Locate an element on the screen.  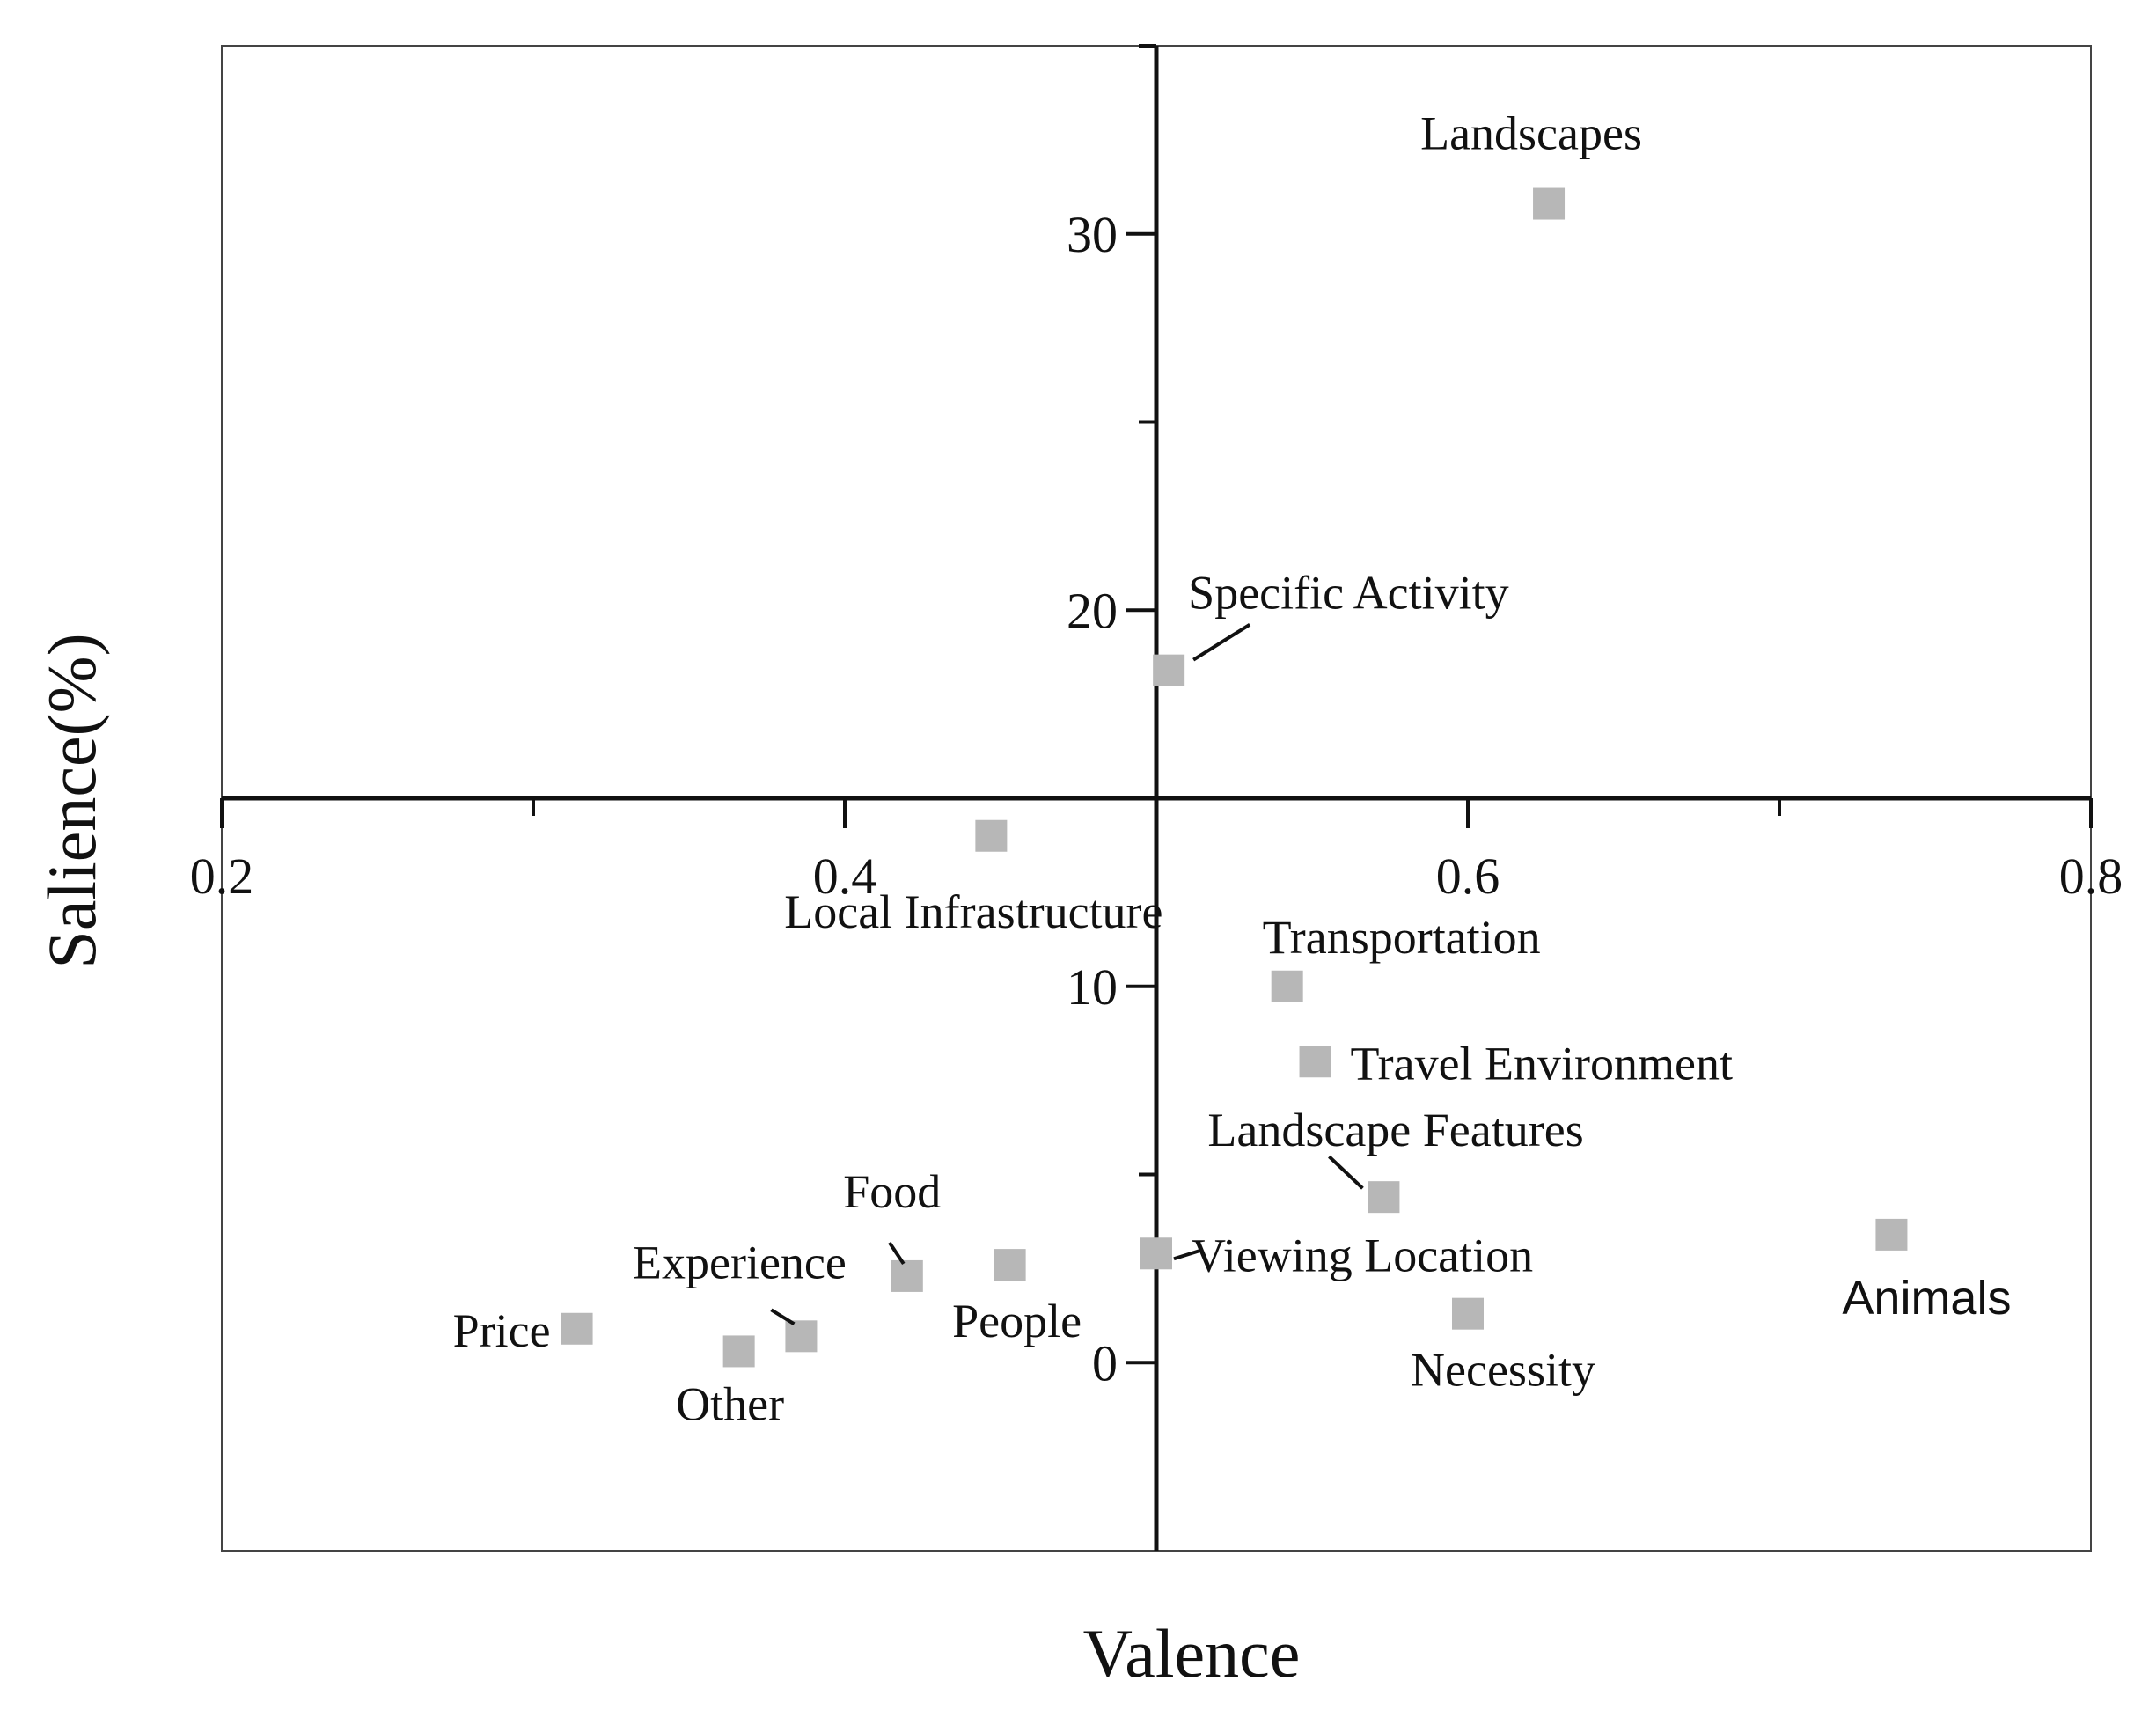
x-tick-label: 0.8 is located at coordinates (2091, 876).